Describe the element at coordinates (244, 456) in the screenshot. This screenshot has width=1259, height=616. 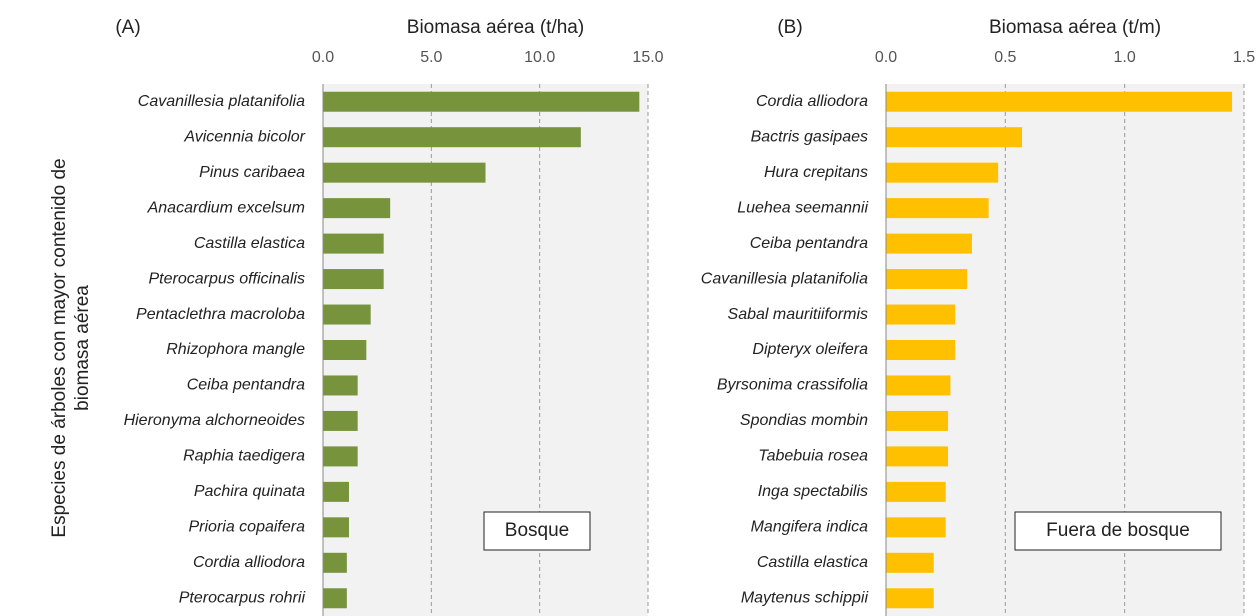
I see `category-label: Raphia taedigera` at that location.